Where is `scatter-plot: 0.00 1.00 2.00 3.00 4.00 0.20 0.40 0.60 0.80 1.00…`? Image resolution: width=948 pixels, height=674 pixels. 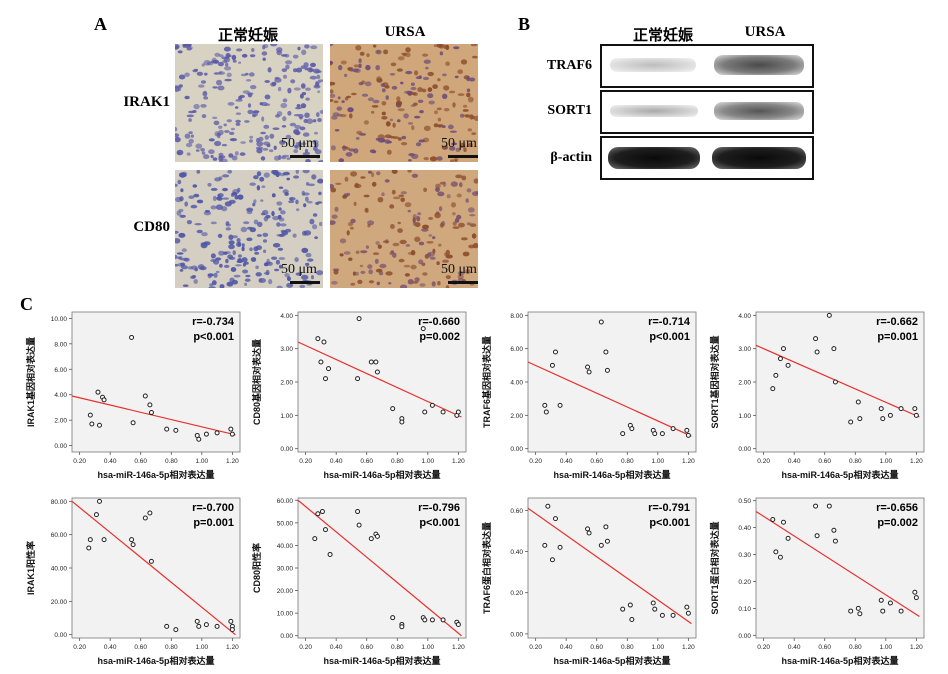 scatter-plot: 0.00 1.00 2.00 3.00 4.00 0.20 0.40 0.60 0.80 1.00… is located at coordinates (359, 395).